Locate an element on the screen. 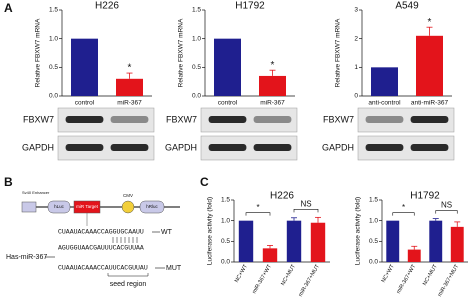 Image resolution: width=474 pixels, height=307 pixels. panel-letter: C is located at coordinates (204, 182).